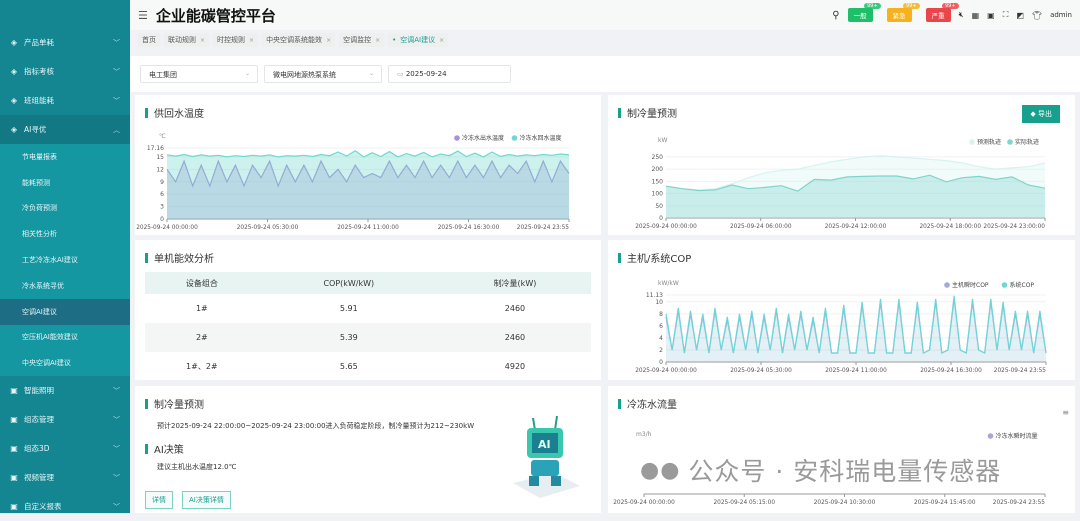  I want to click on sidebar-subitem: 空调AI建议, so click(65, 312).